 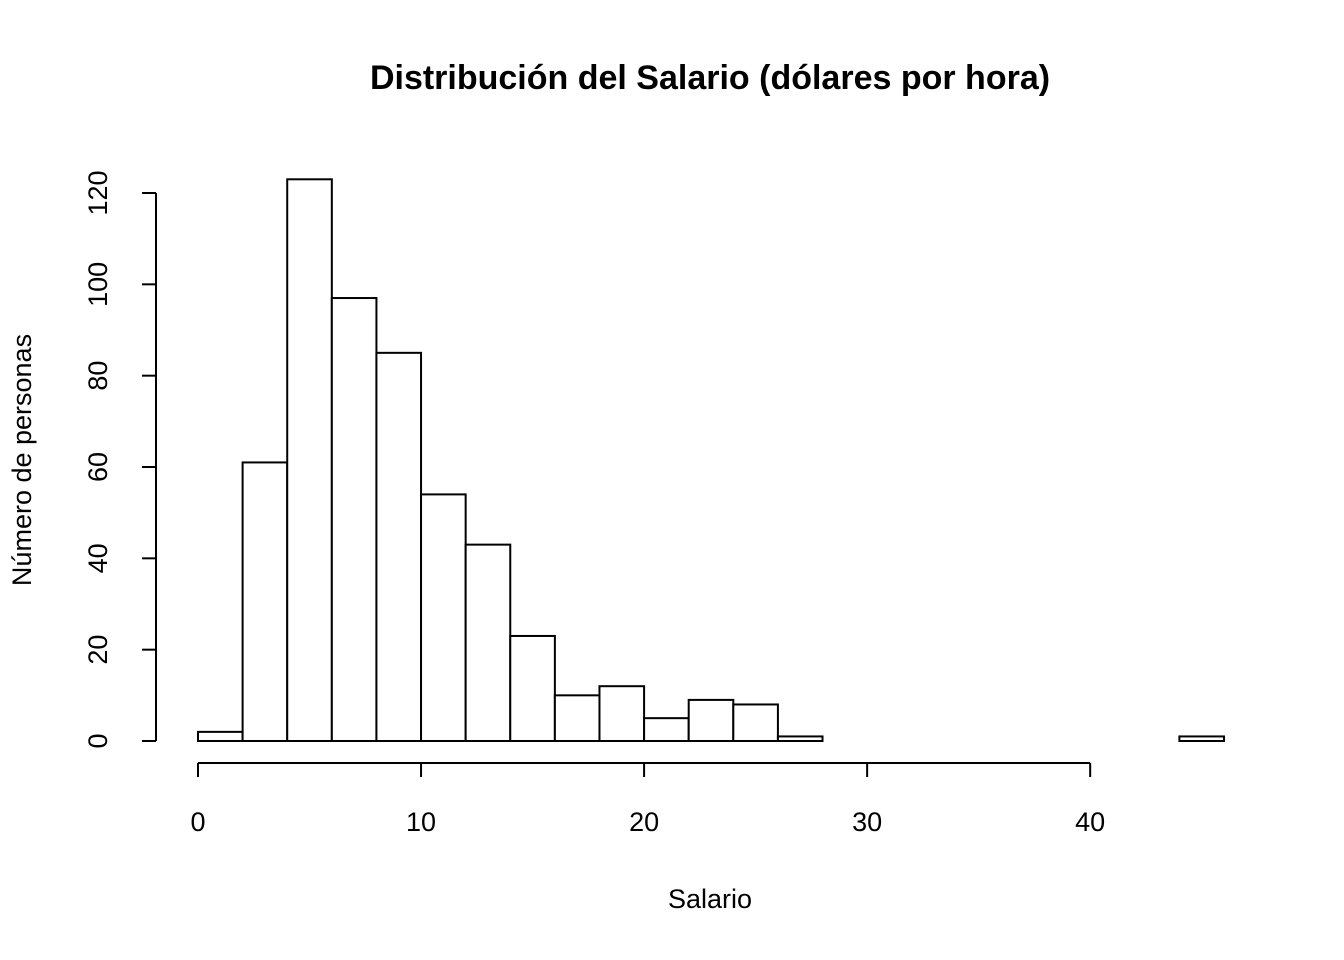 What do you see at coordinates (98, 467) in the screenshot?
I see `y-tick-label: 60` at bounding box center [98, 467].